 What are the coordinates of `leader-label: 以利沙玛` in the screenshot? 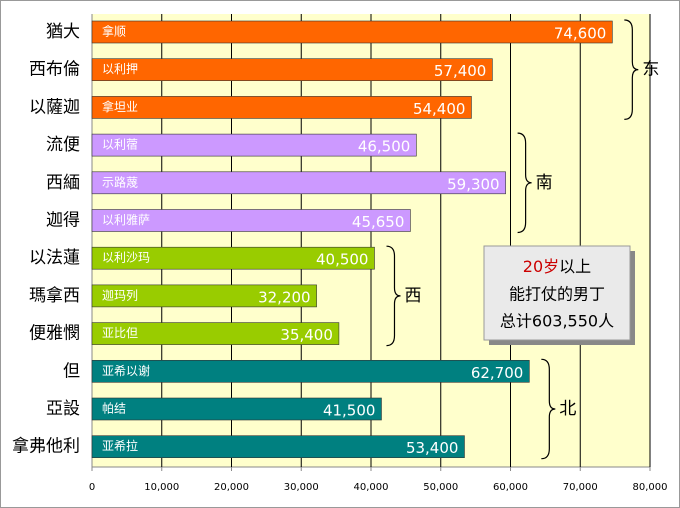 It's located at (126, 258).